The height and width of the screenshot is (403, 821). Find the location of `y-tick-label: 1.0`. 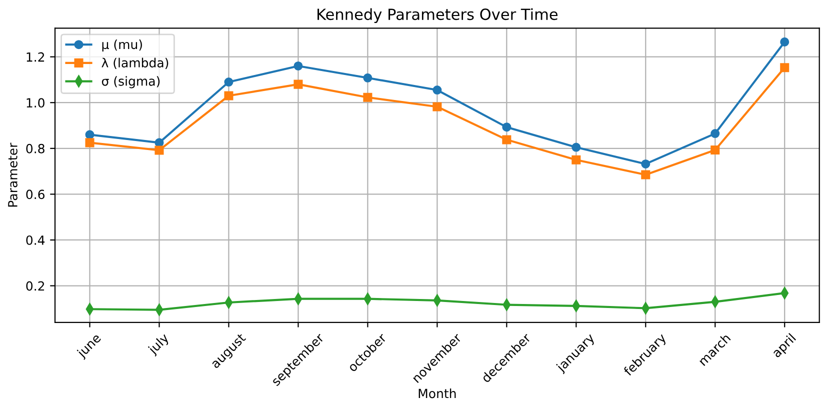

y-tick-label: 1.0 is located at coordinates (35, 103).